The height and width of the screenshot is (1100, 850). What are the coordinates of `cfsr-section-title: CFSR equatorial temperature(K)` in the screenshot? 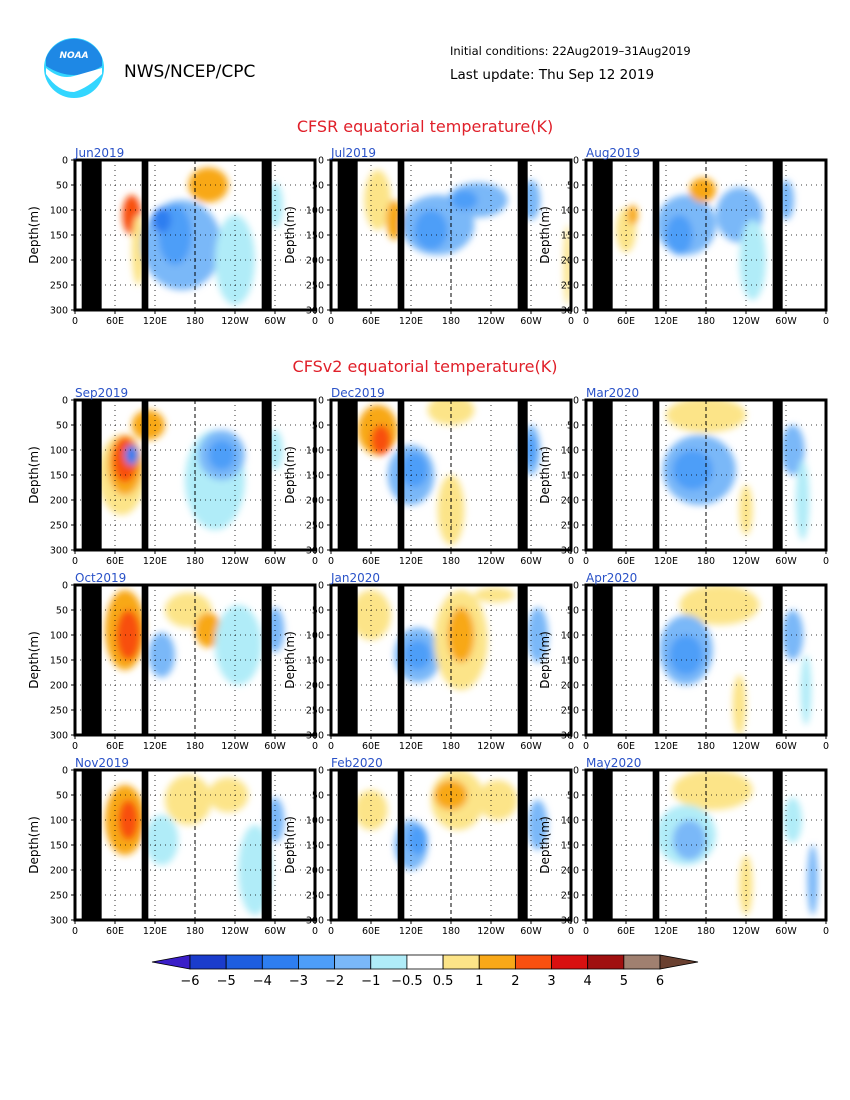 It's located at (425, 126).